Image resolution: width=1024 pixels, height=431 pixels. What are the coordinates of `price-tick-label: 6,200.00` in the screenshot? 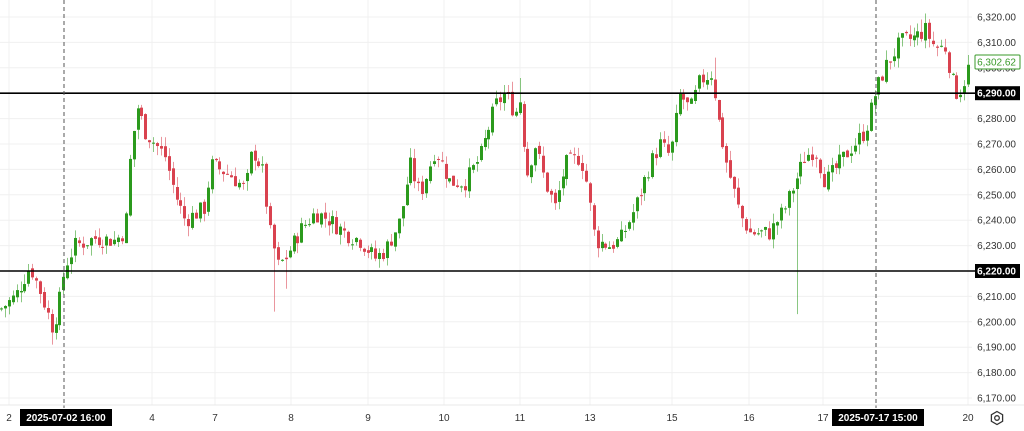 It's located at (996, 322).